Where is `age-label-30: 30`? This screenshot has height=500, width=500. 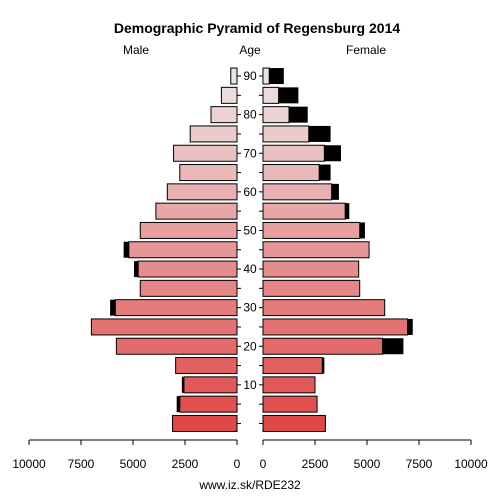 age-label-30: 30 is located at coordinates (250, 308).